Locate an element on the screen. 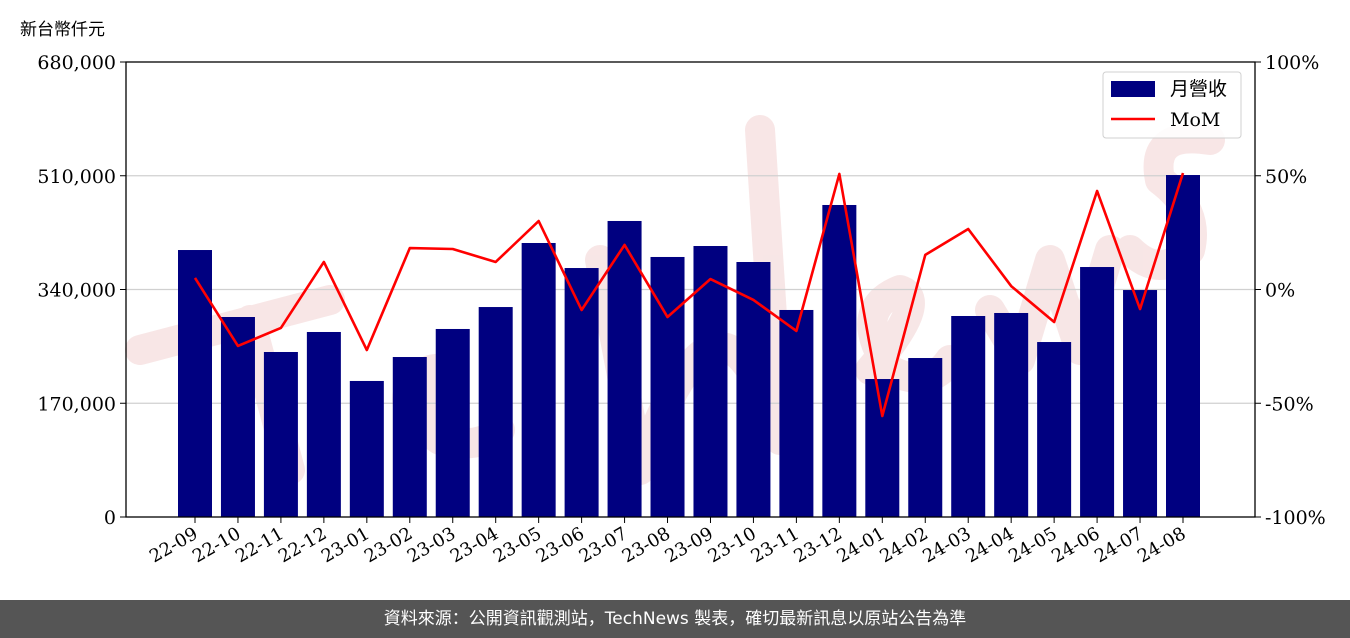 The width and height of the screenshot is (1350, 638). x-tick-label: 23-02 is located at coordinates (388, 545).